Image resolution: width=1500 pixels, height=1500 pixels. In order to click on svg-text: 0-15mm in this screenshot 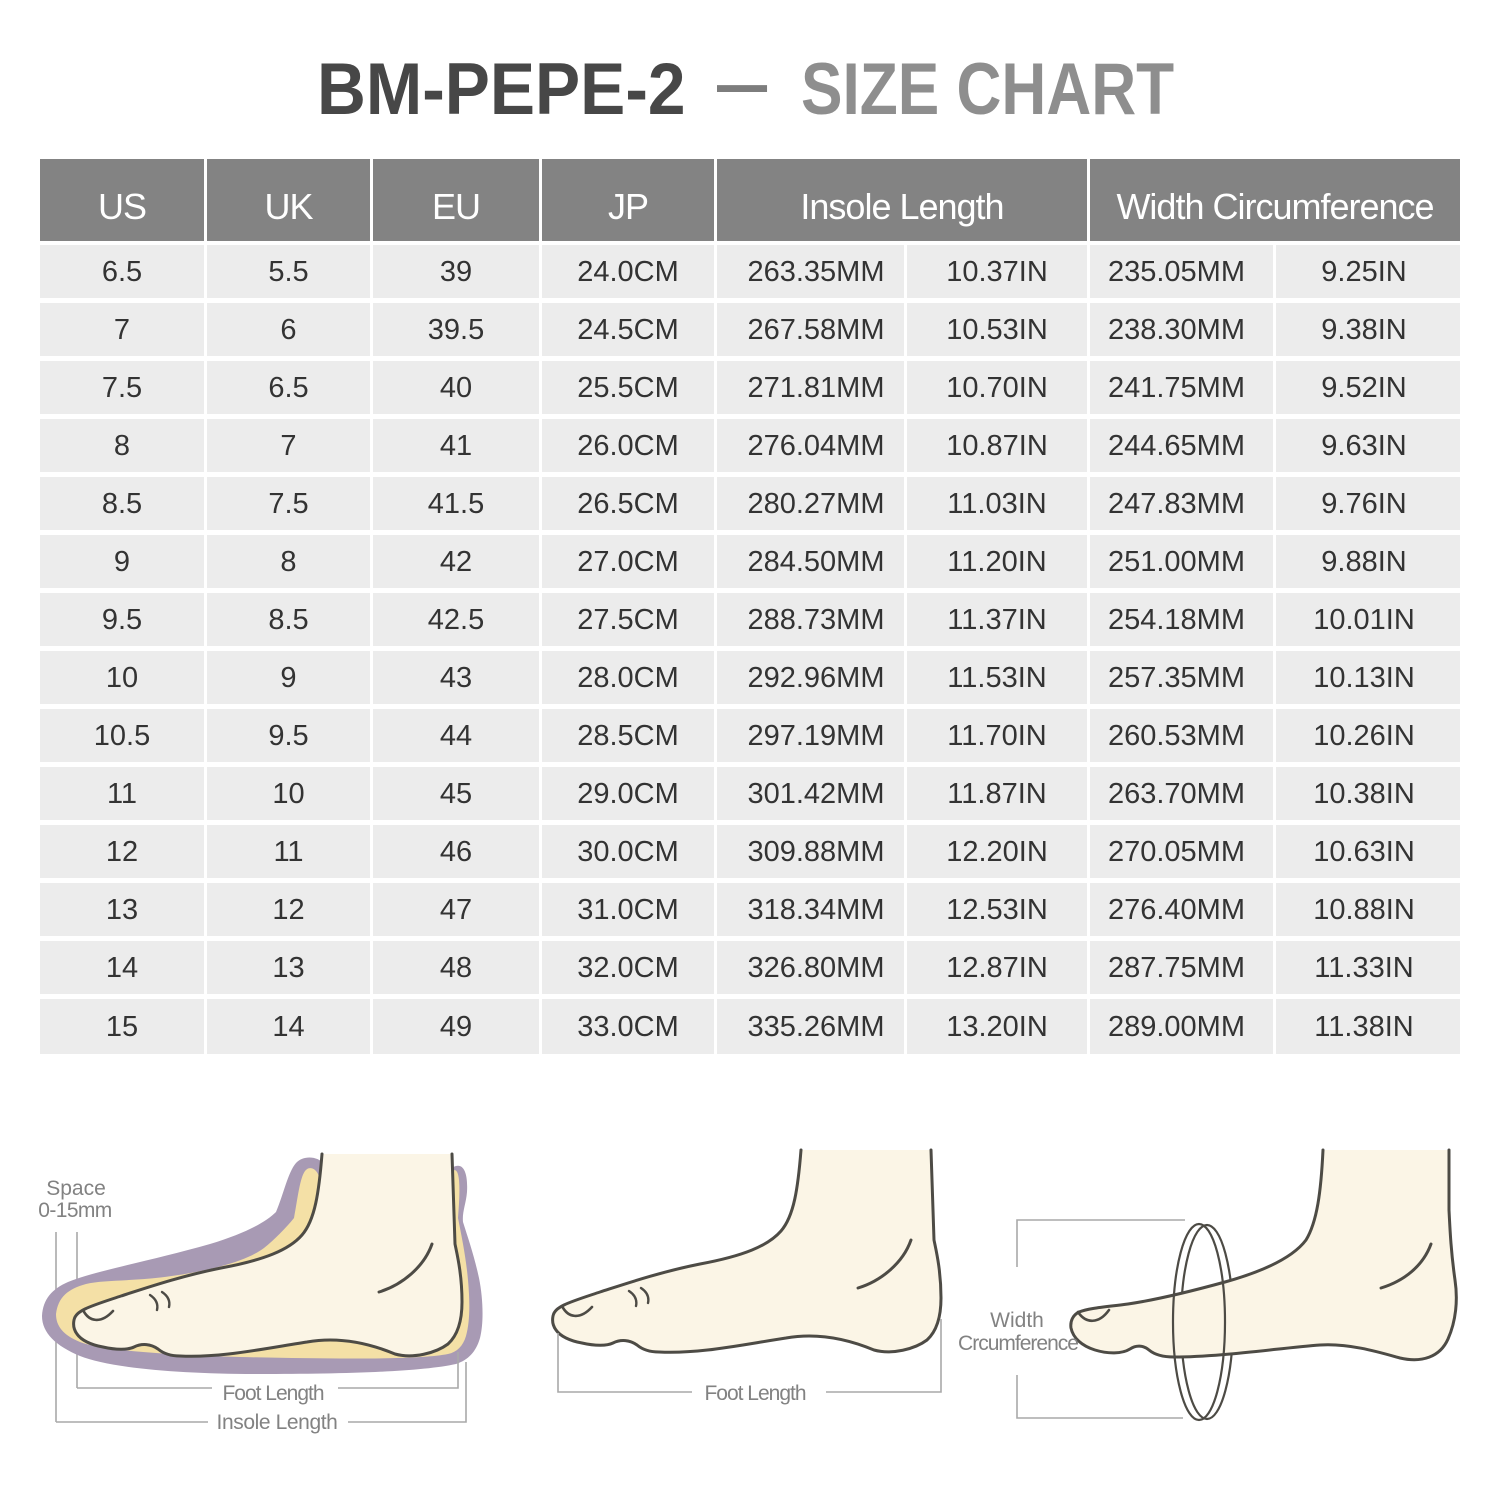, I will do `click(75, 1210)`.